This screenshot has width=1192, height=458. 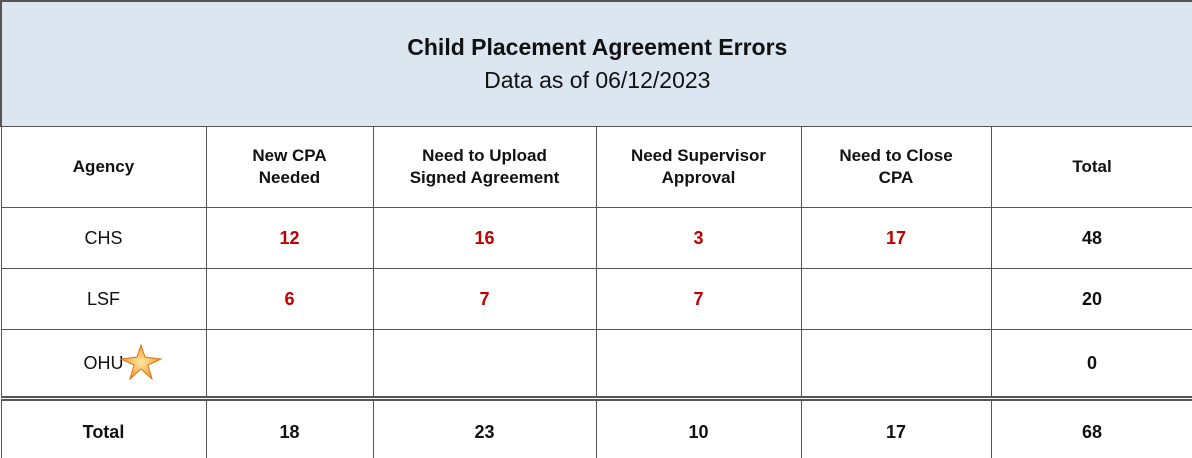 I want to click on count-cell: 16, so click(x=484, y=238).